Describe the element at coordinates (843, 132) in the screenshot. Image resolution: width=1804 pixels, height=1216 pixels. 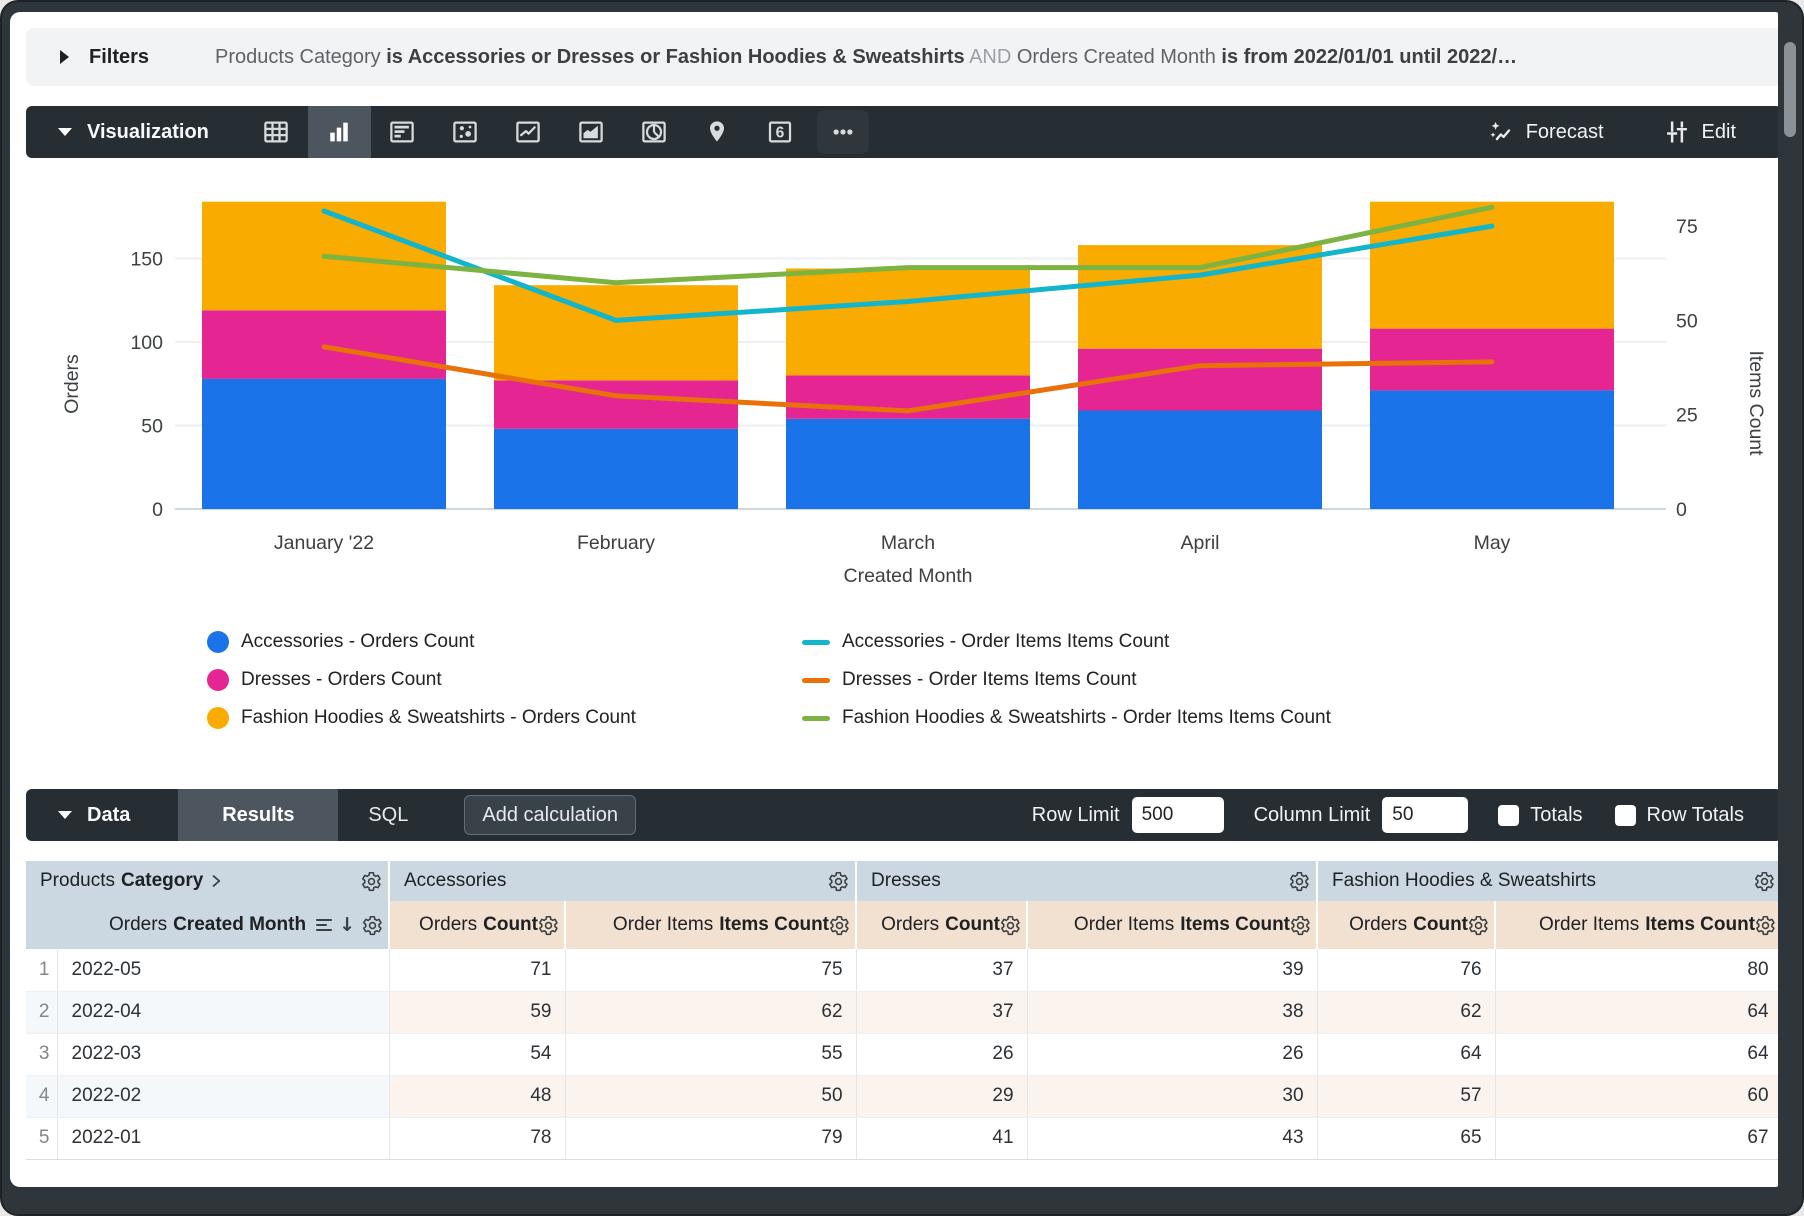
I see `more-options-icon` at that location.